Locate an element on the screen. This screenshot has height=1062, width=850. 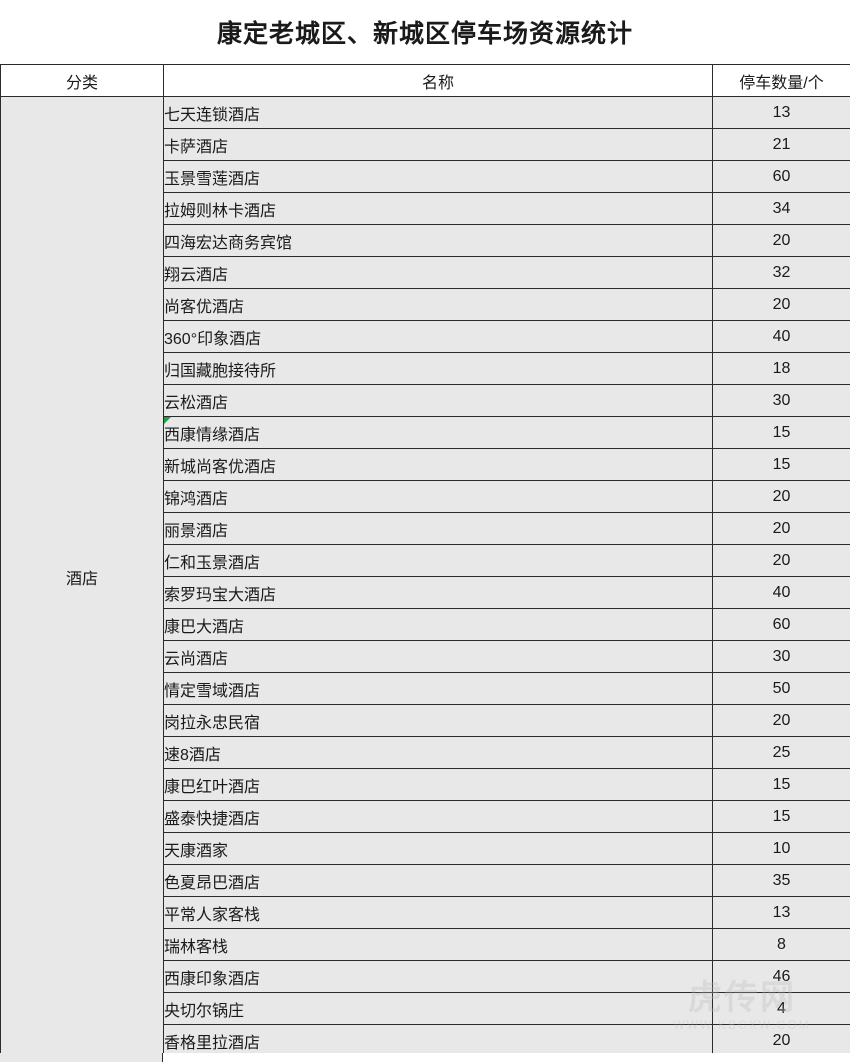
venue-name-label: 尚客优酒店 is located at coordinates (204, 307).